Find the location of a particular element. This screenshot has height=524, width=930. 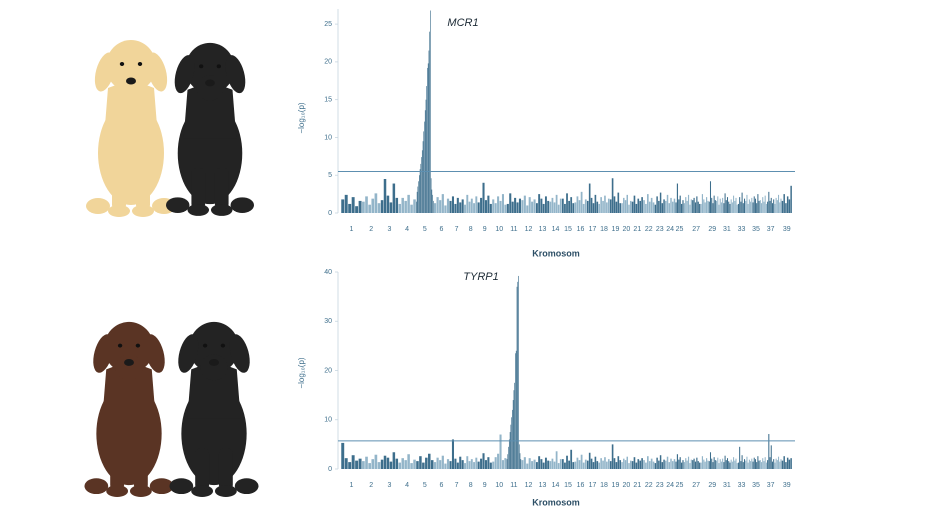

x-tick-label: 15 is located at coordinates (568, 485).